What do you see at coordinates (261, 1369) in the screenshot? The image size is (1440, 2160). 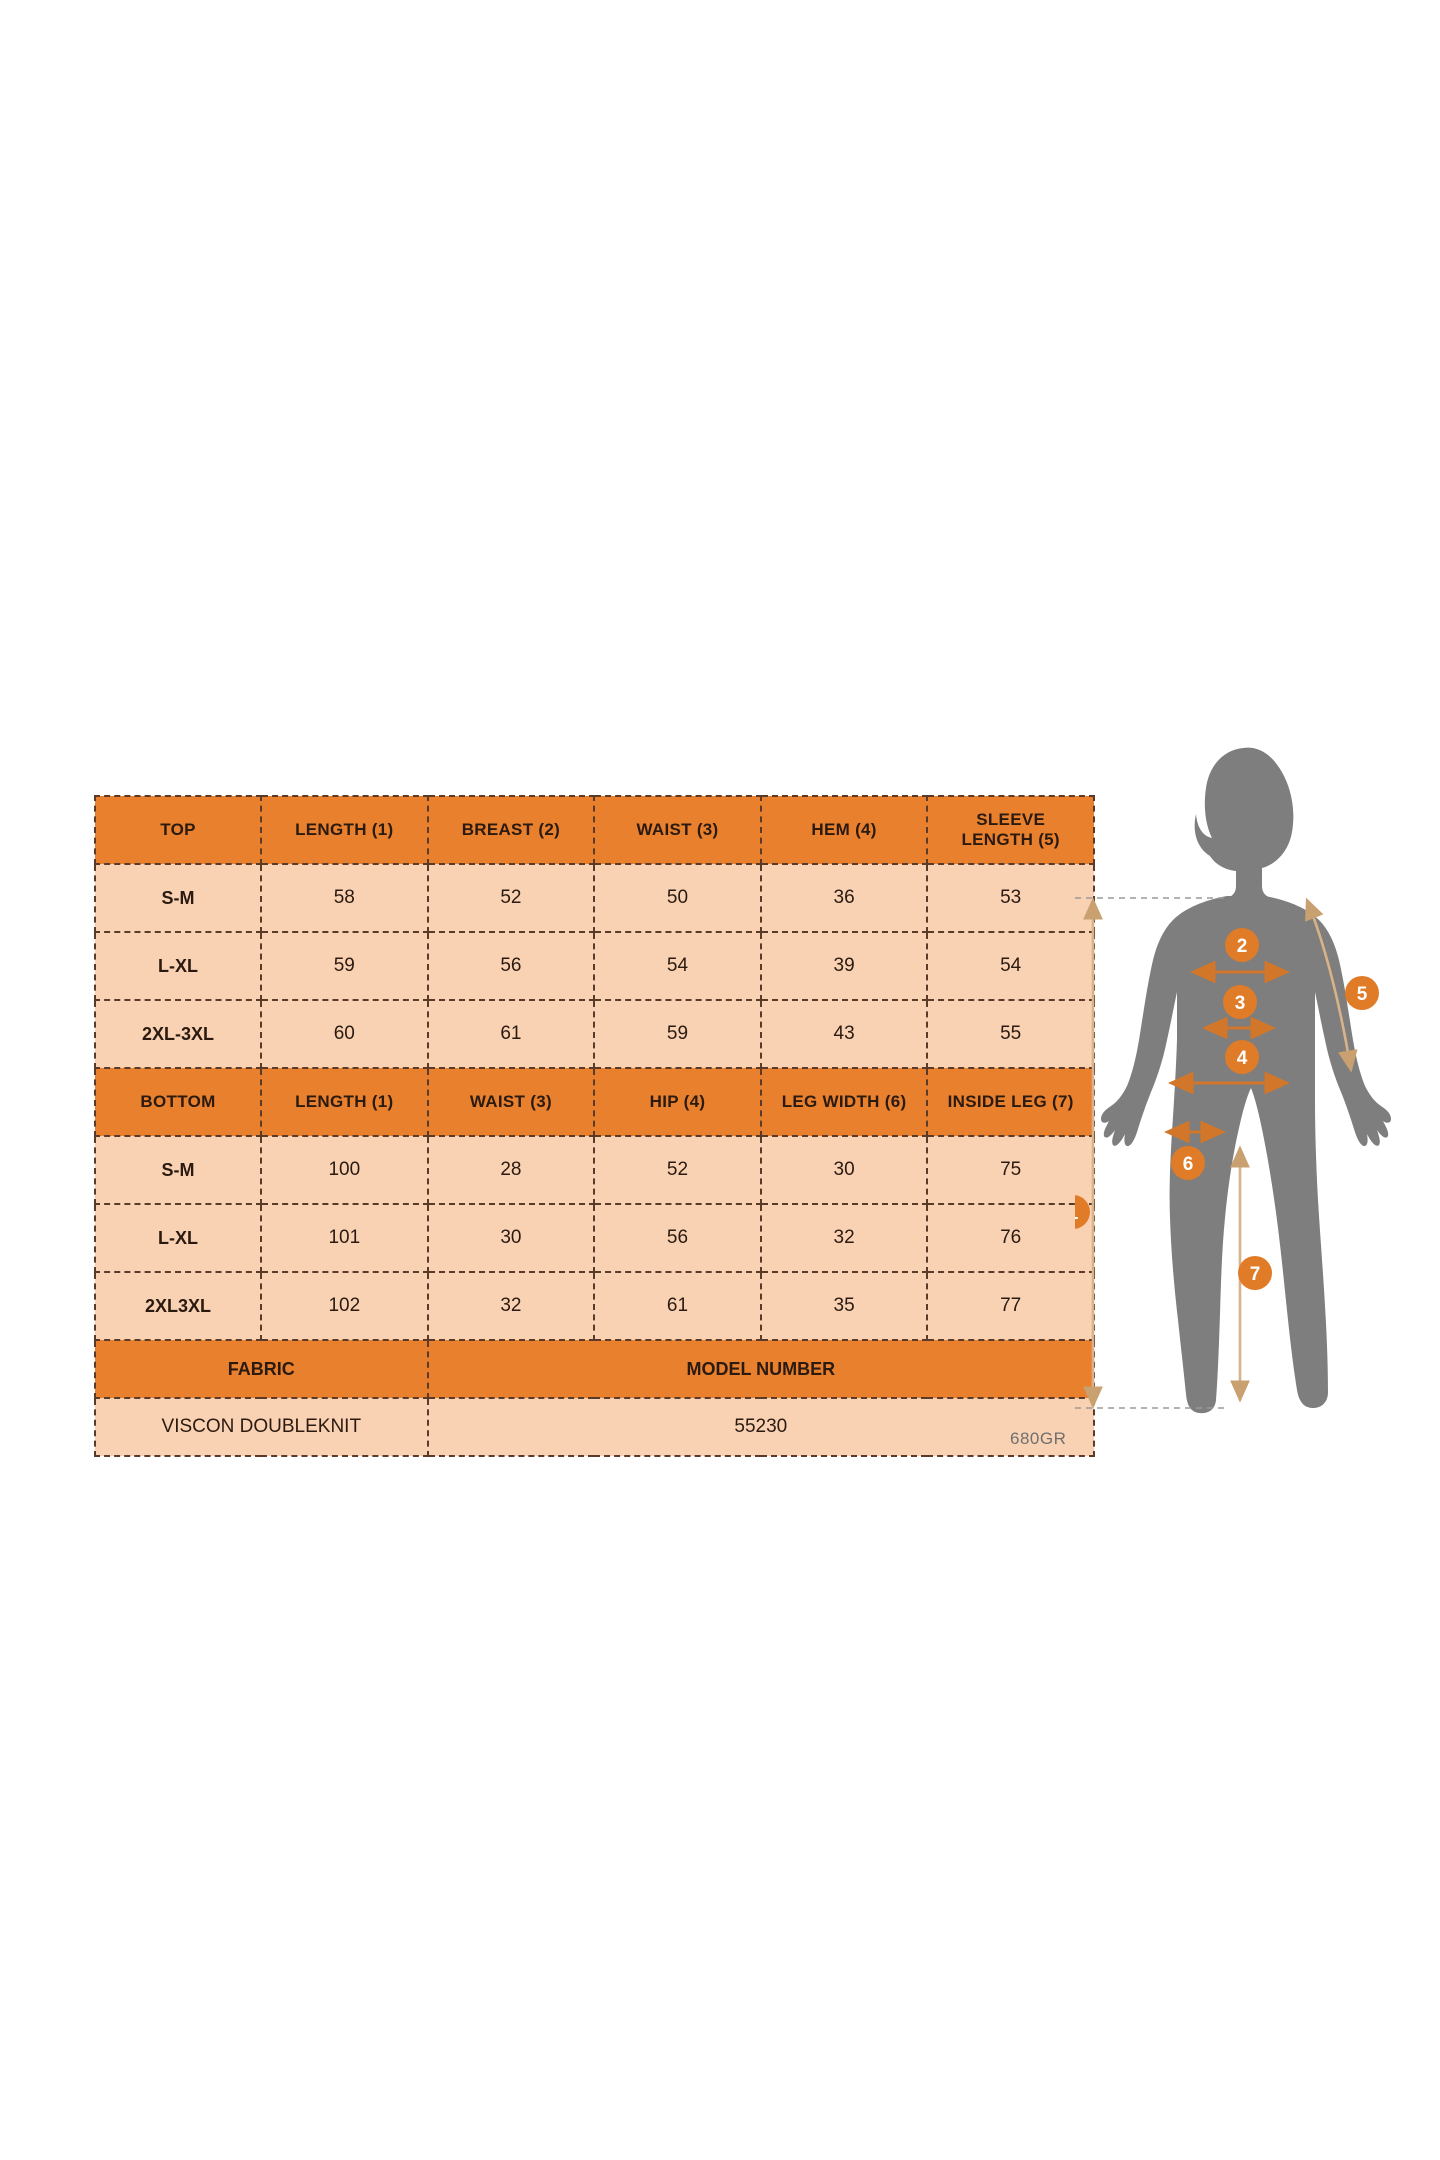 I see `header-cell-fabric: FABRIC` at bounding box center [261, 1369].